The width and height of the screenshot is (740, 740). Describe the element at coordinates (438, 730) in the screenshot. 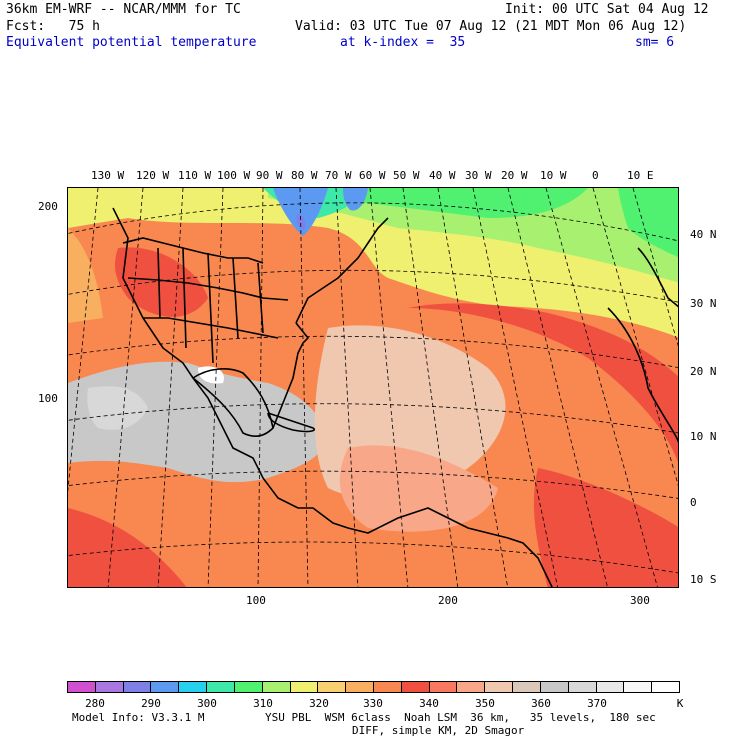

I see `diffusion-info: DIFF, simple KM, 2D Smagor` at that location.